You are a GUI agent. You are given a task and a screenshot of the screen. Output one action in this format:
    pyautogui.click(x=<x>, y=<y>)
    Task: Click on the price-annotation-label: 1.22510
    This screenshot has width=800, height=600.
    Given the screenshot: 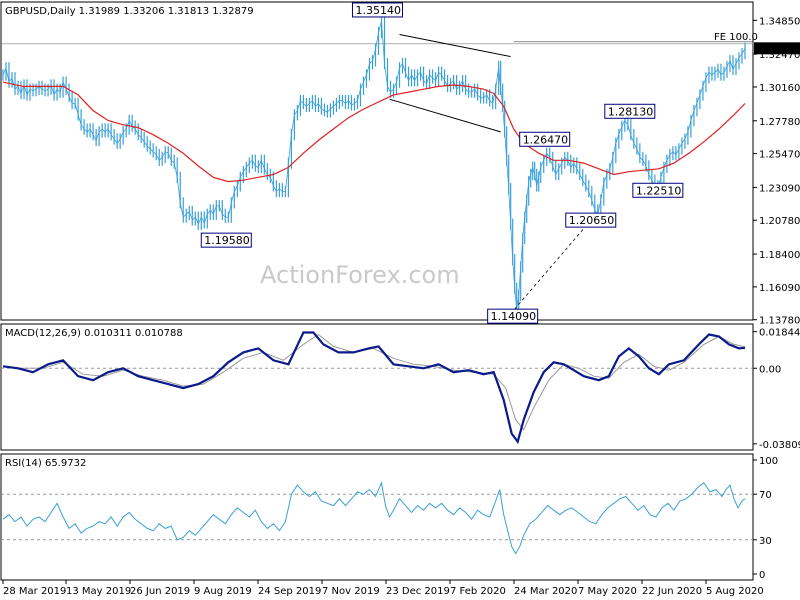 What is the action you would take?
    pyautogui.click(x=659, y=190)
    